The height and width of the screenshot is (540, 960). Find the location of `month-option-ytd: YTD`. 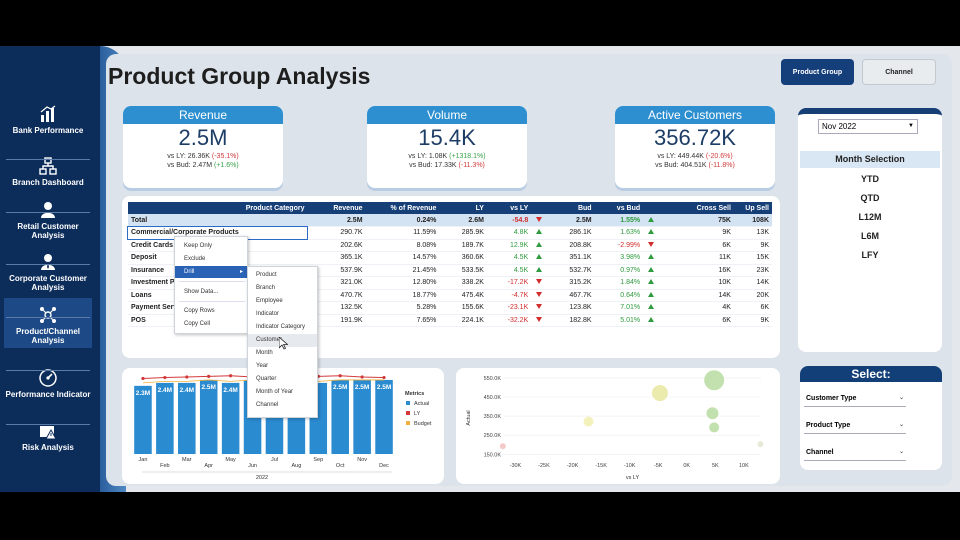

month-option-ytd: YTD is located at coordinates (870, 179).